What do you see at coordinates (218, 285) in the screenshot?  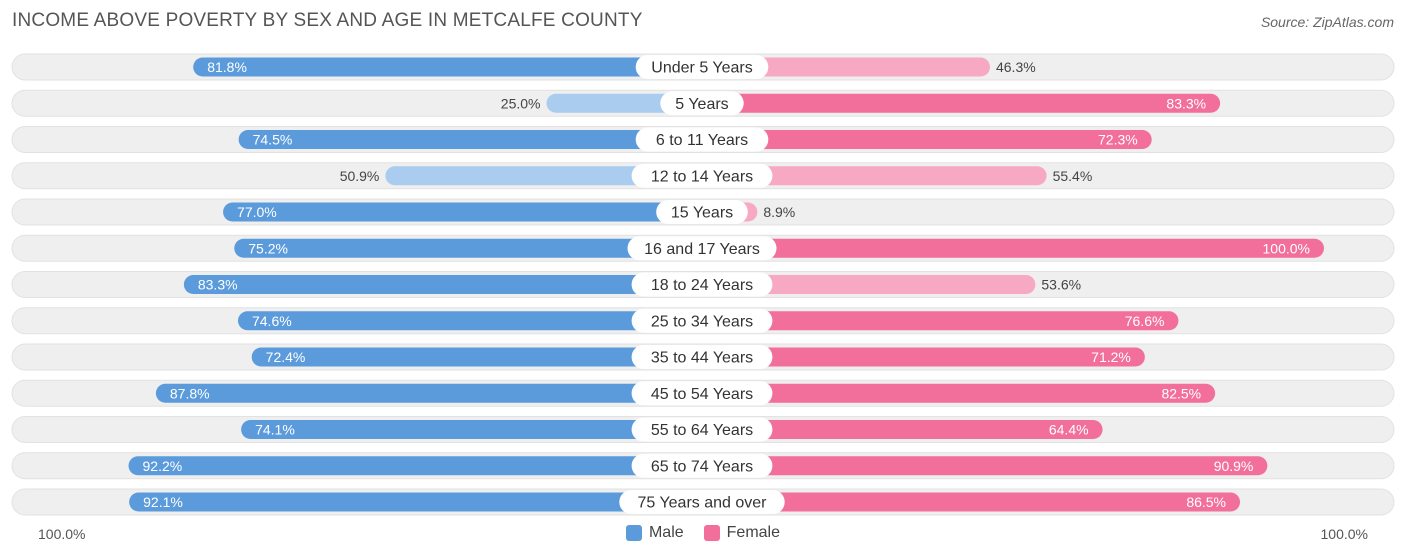 I see `value-label-male: 83.3%` at bounding box center [218, 285].